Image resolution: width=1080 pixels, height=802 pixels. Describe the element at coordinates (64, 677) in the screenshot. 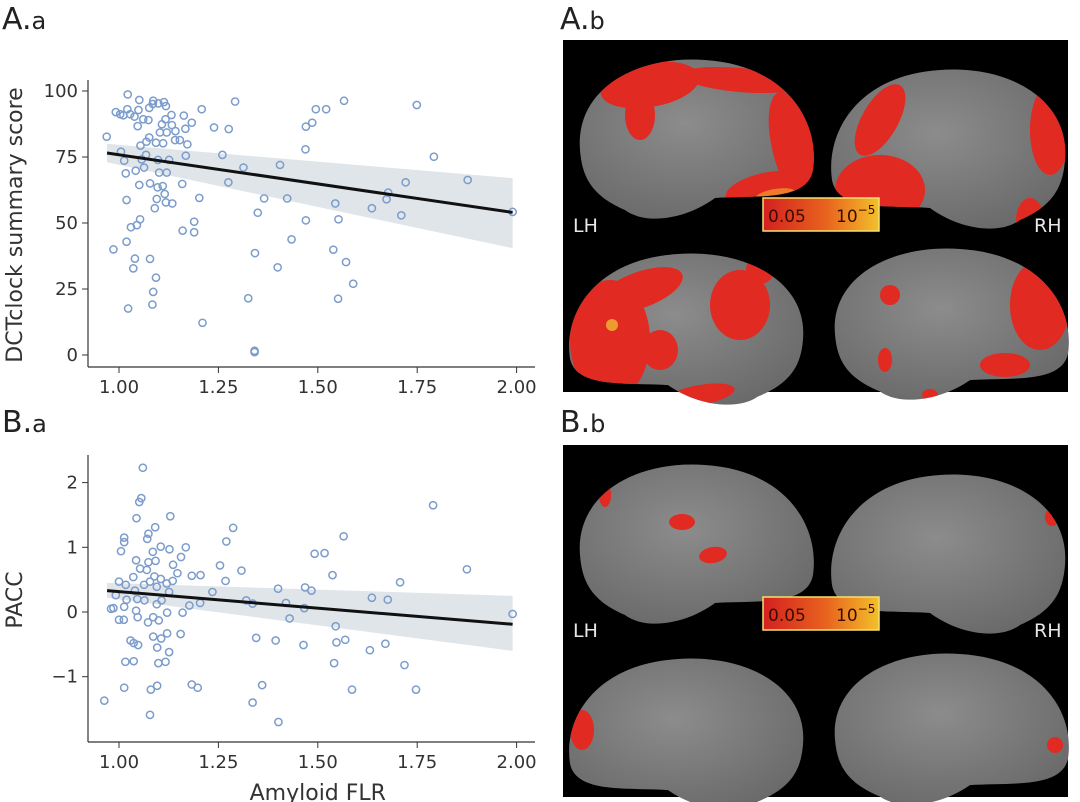

I see `y-tick-label: −1` at that location.